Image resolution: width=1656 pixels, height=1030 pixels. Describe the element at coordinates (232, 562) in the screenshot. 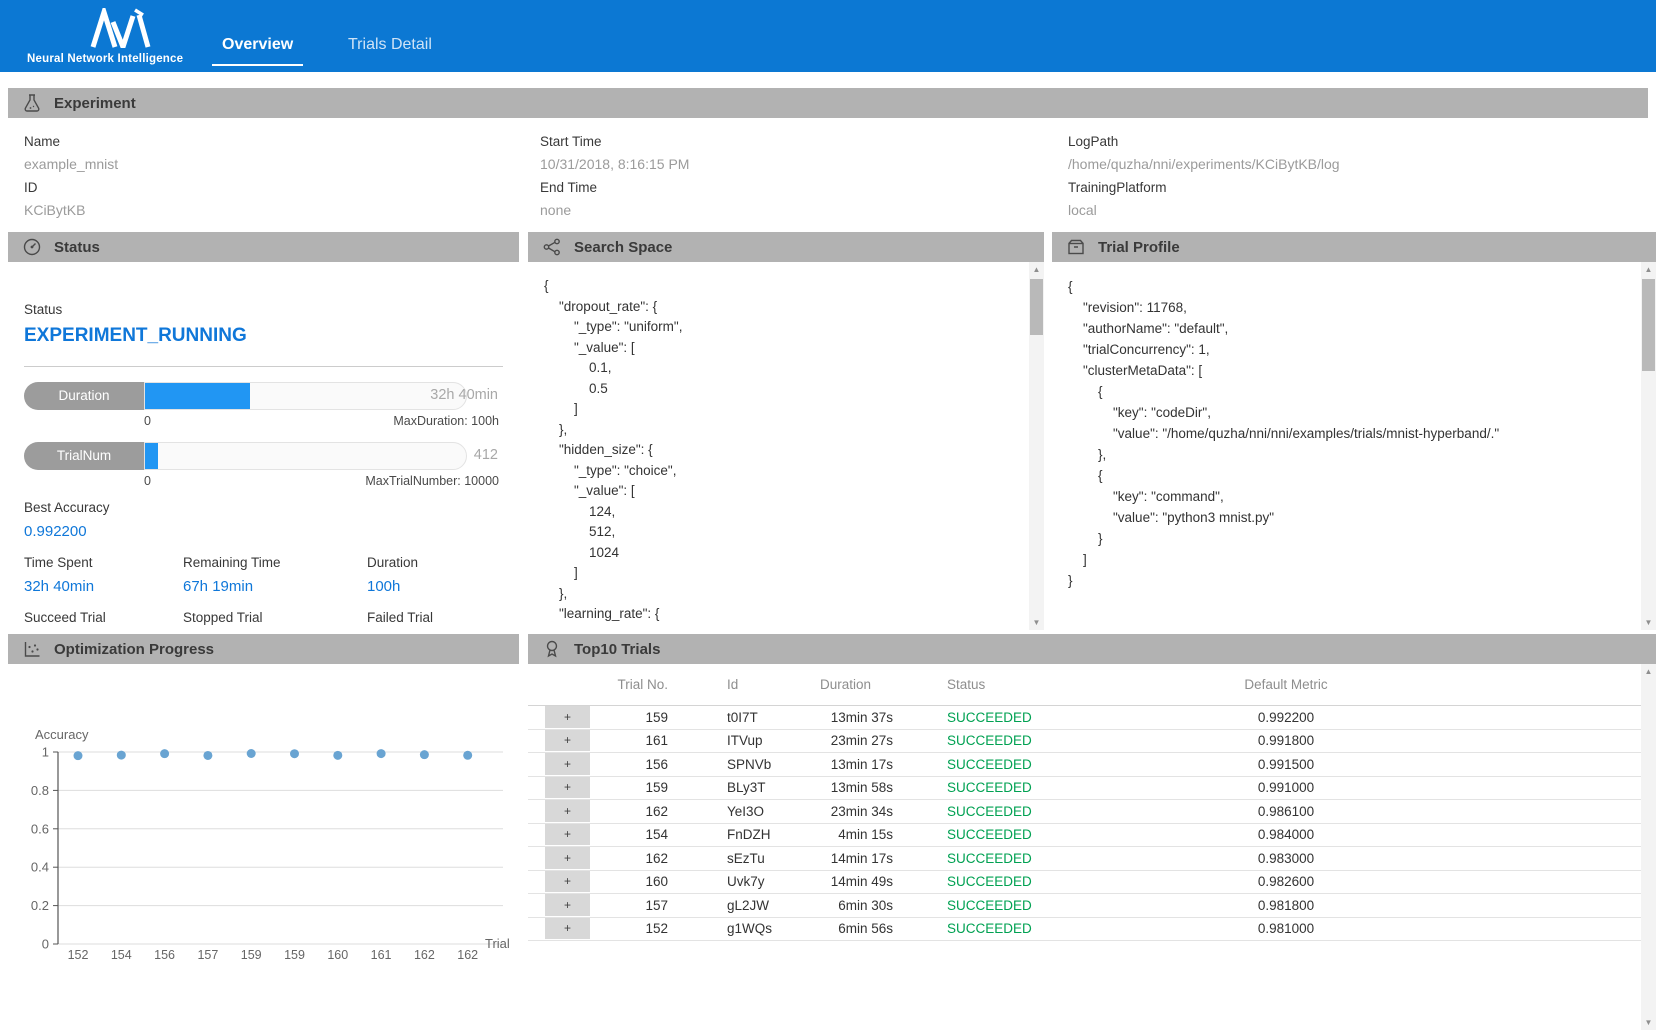

I see `stat-label: Remaining Time` at that location.